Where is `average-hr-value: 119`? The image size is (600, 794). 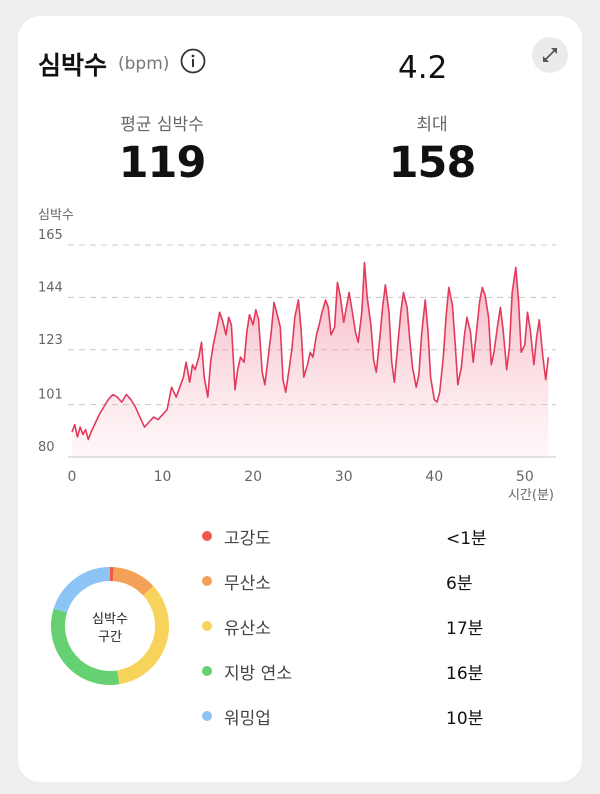
average-hr-value: 119 is located at coordinates (162, 163).